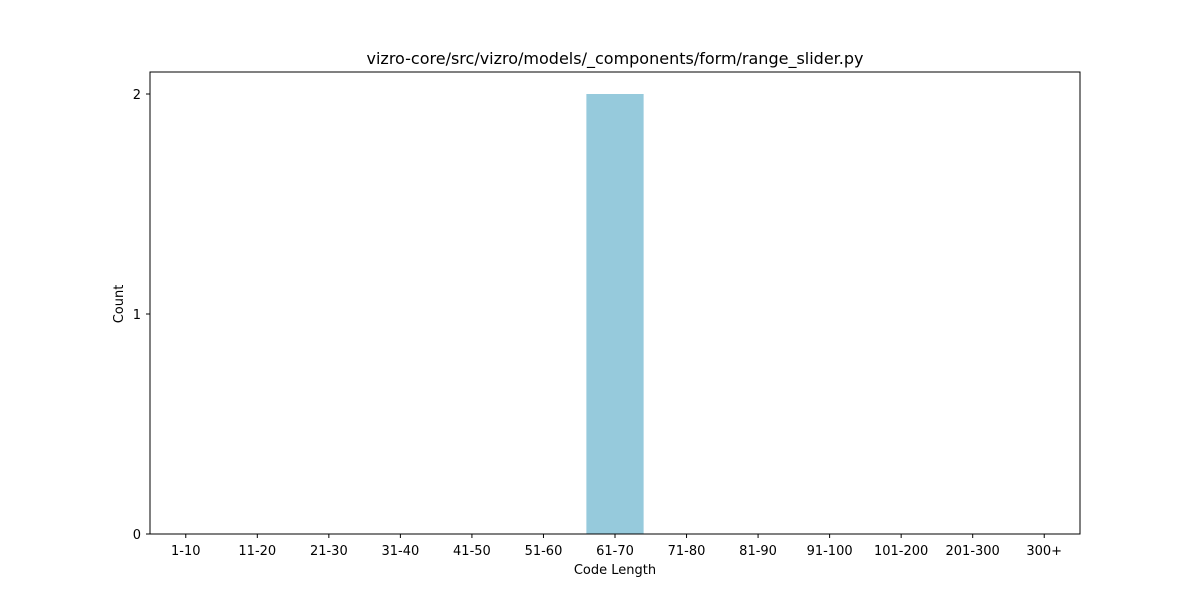 Image resolution: width=1200 pixels, height=600 pixels. Describe the element at coordinates (119, 304) in the screenshot. I see `y-axis-label: Count` at that location.